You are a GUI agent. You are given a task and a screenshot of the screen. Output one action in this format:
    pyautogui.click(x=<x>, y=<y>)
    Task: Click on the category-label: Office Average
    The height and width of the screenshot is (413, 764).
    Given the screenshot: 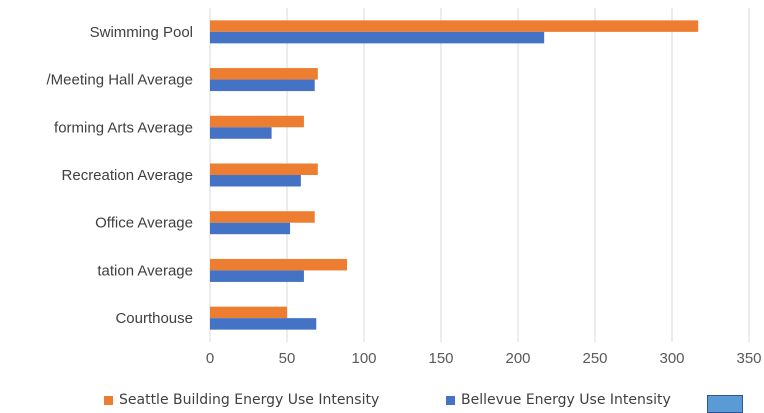 What is the action you would take?
    pyautogui.click(x=144, y=223)
    